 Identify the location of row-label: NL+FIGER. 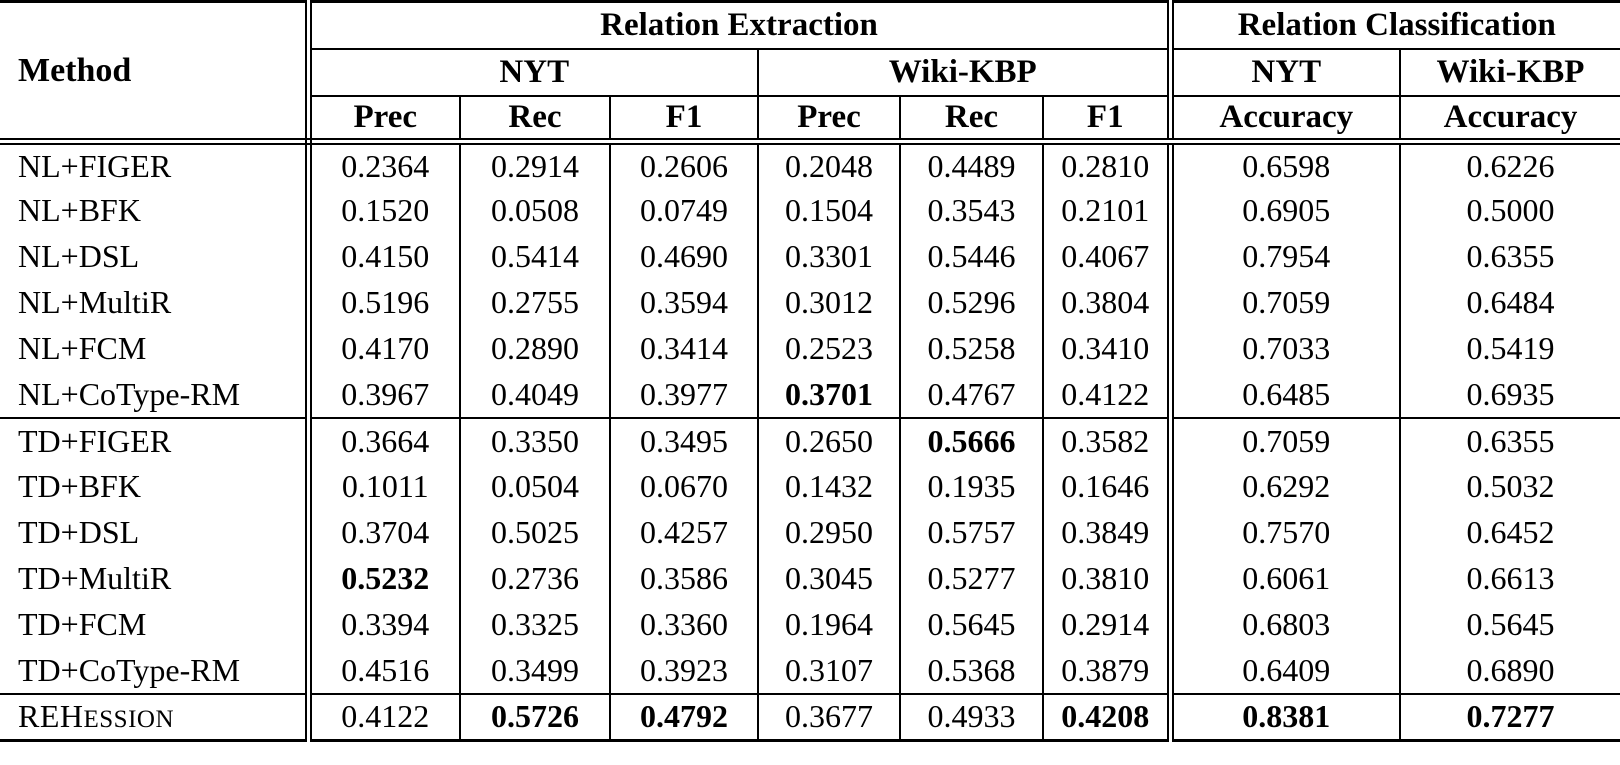
(95, 165).